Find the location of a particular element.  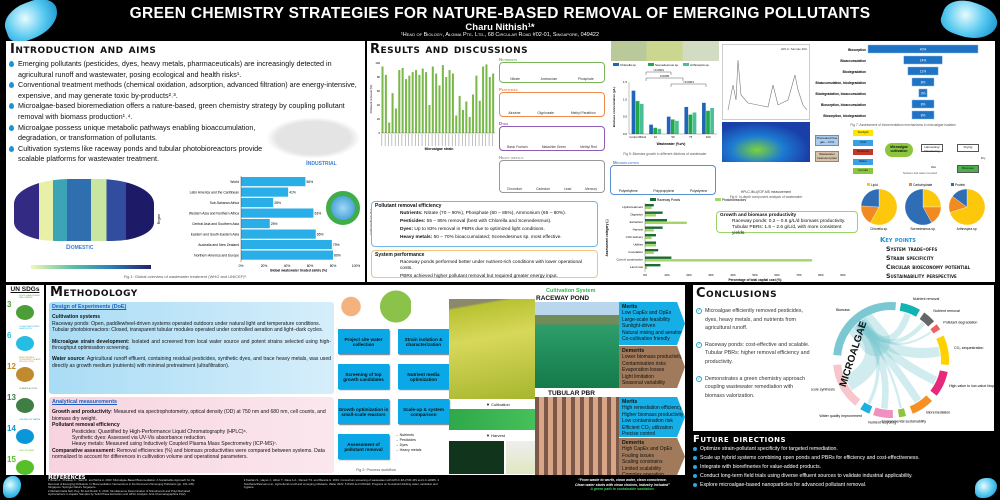

efficiency-title: Pollutant removal efficiency is located at coordinates (408, 206).